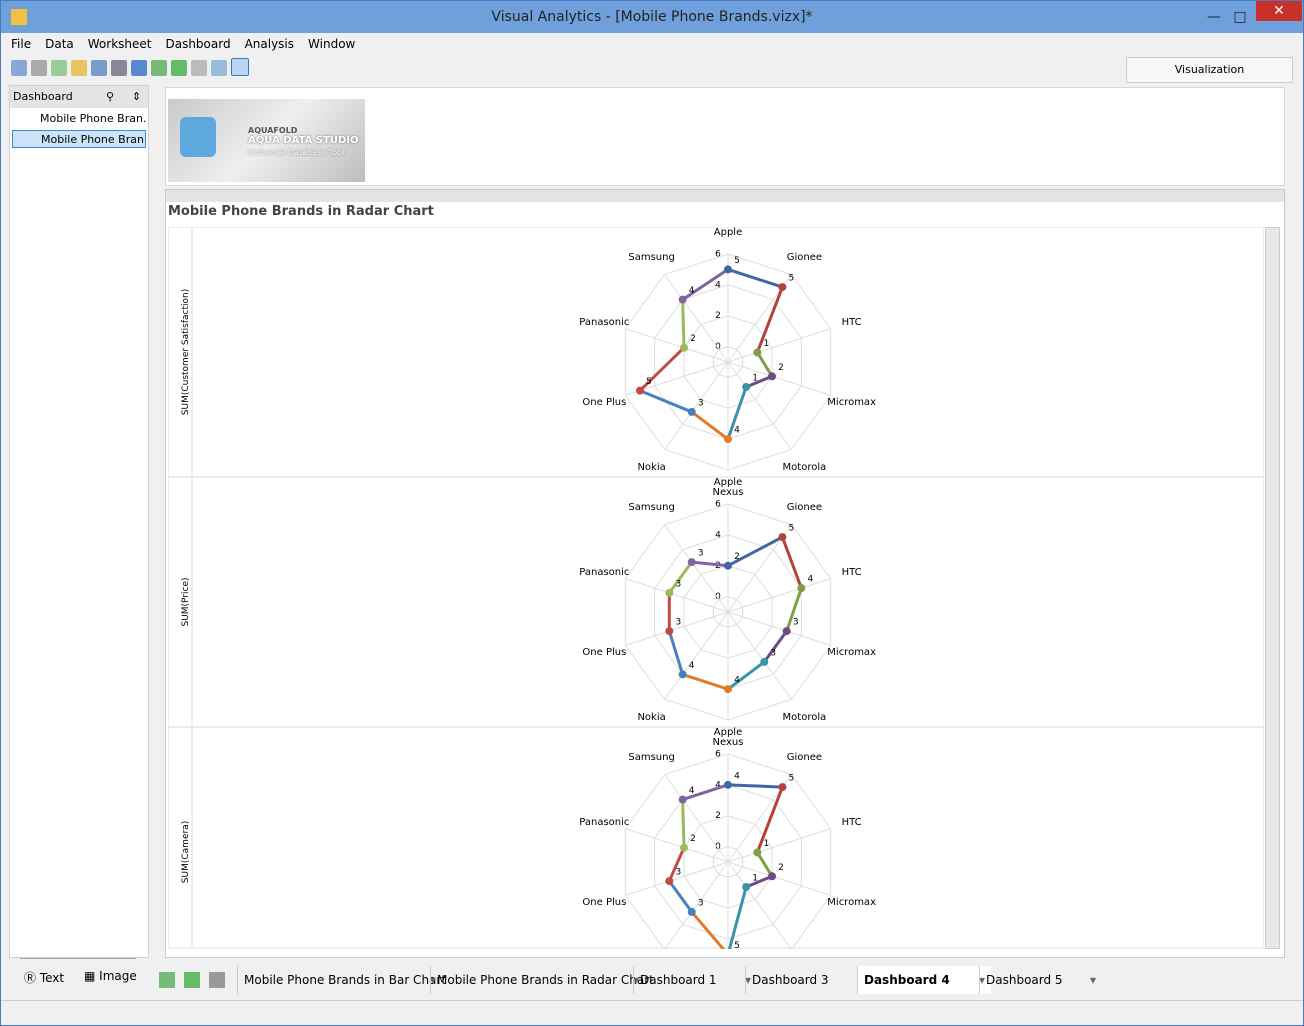  I want to click on sheet-tab: Mobile Phone Brands in Bar Chart ▾, so click(341, 980).